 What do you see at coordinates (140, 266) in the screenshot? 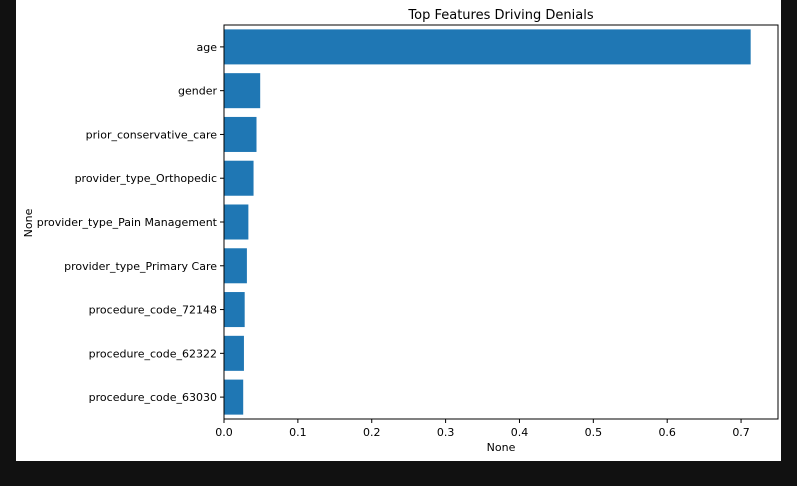
I see `y-category-label: provider_type_Primary Care` at bounding box center [140, 266].